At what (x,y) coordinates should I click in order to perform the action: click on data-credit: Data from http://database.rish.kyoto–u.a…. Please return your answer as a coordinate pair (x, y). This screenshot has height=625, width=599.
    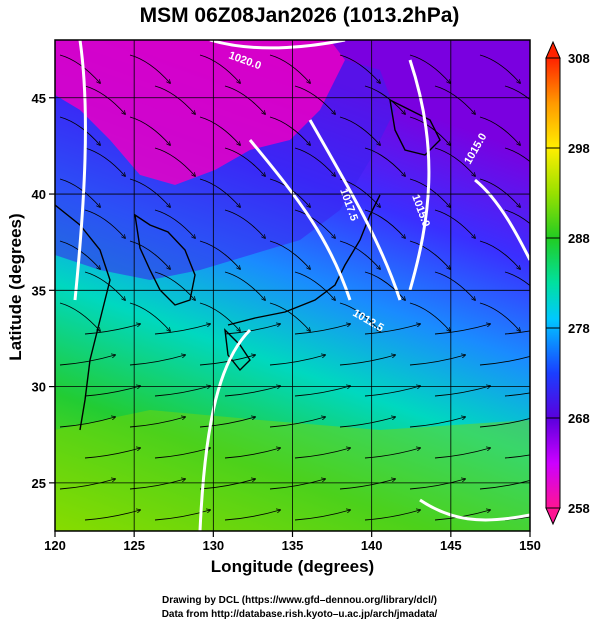
    Looking at the image, I should click on (299, 614).